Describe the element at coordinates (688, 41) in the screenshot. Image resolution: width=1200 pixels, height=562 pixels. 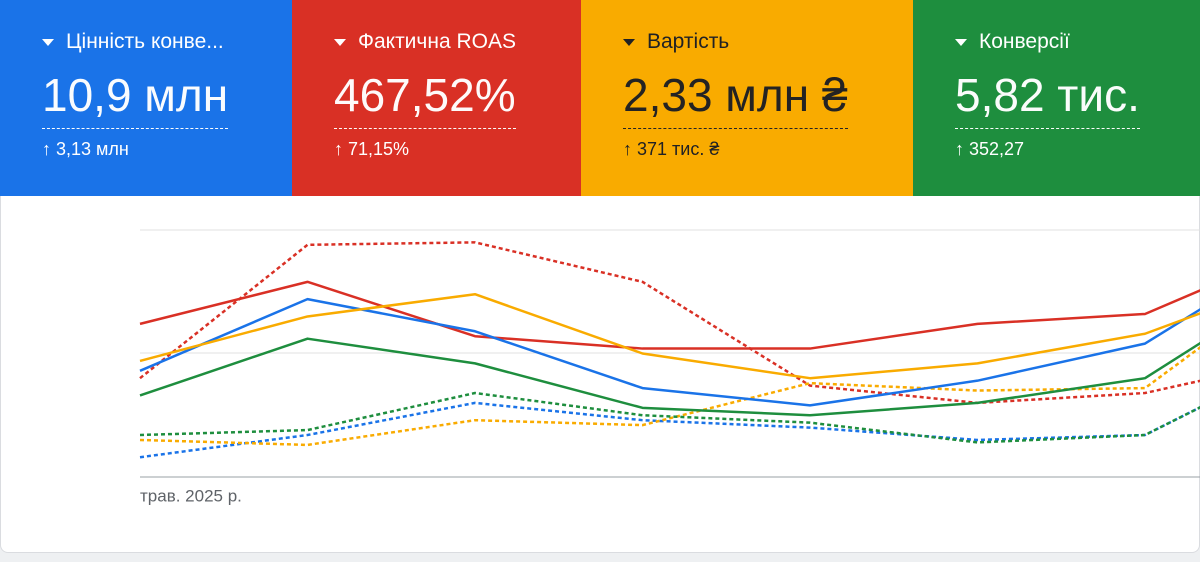
I see `scorecard-title: Вартість` at that location.